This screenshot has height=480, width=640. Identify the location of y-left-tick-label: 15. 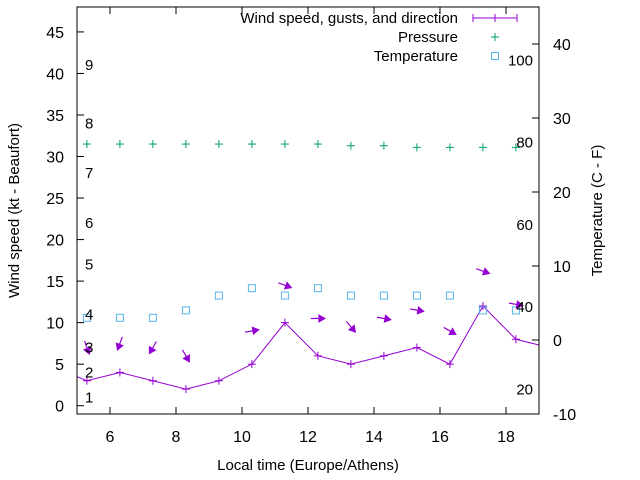
(55, 282).